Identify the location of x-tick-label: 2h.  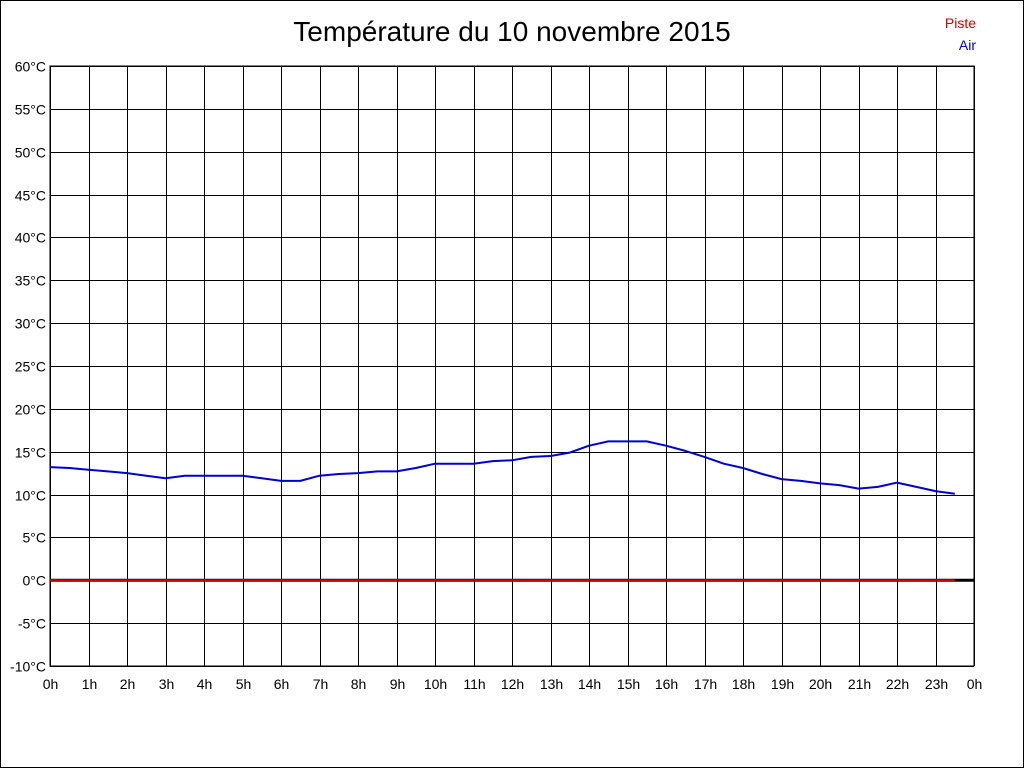
(128, 684).